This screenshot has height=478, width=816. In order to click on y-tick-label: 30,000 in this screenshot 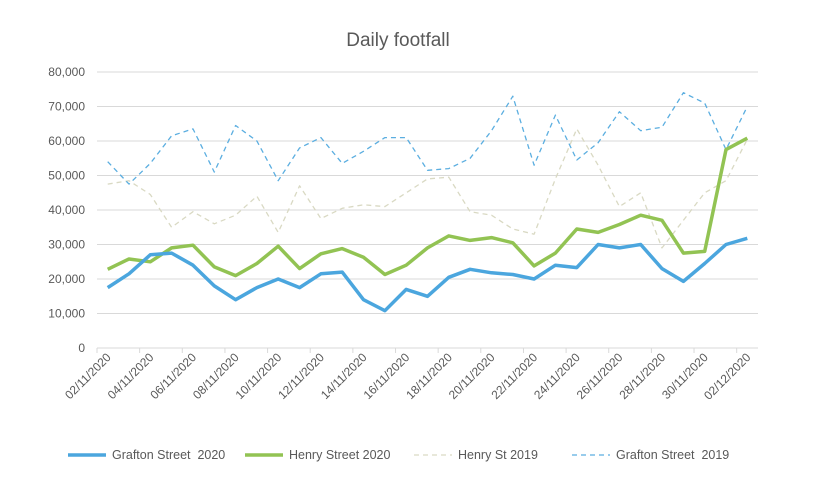, I will do `click(66, 245)`.